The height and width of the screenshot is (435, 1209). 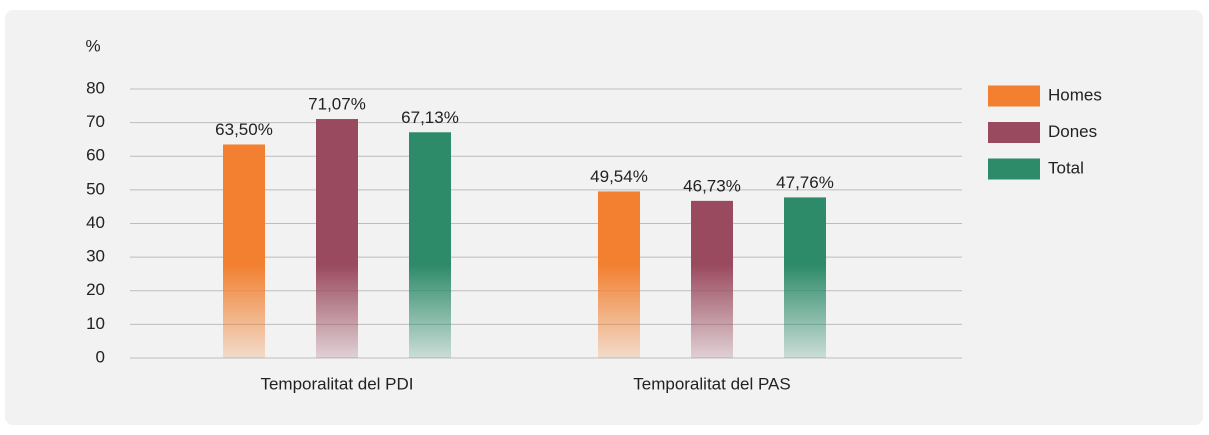 I want to click on legend-label: Dones, so click(x=1072, y=131).